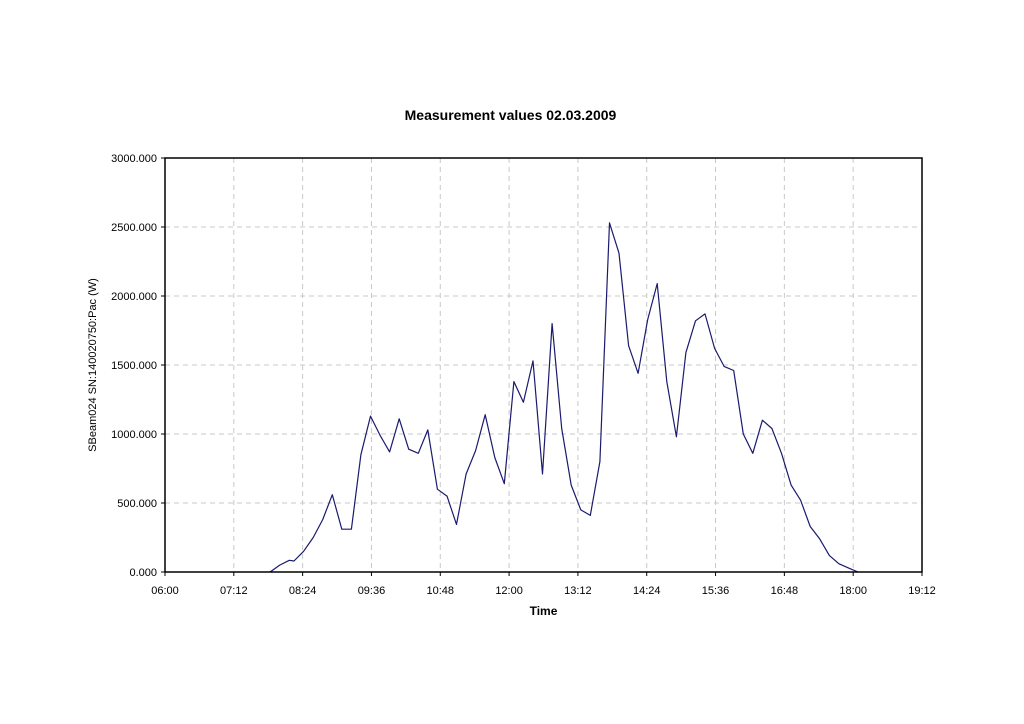 The width and height of the screenshot is (1024, 724). I want to click on y-tick-label: 0.000, so click(143, 573).